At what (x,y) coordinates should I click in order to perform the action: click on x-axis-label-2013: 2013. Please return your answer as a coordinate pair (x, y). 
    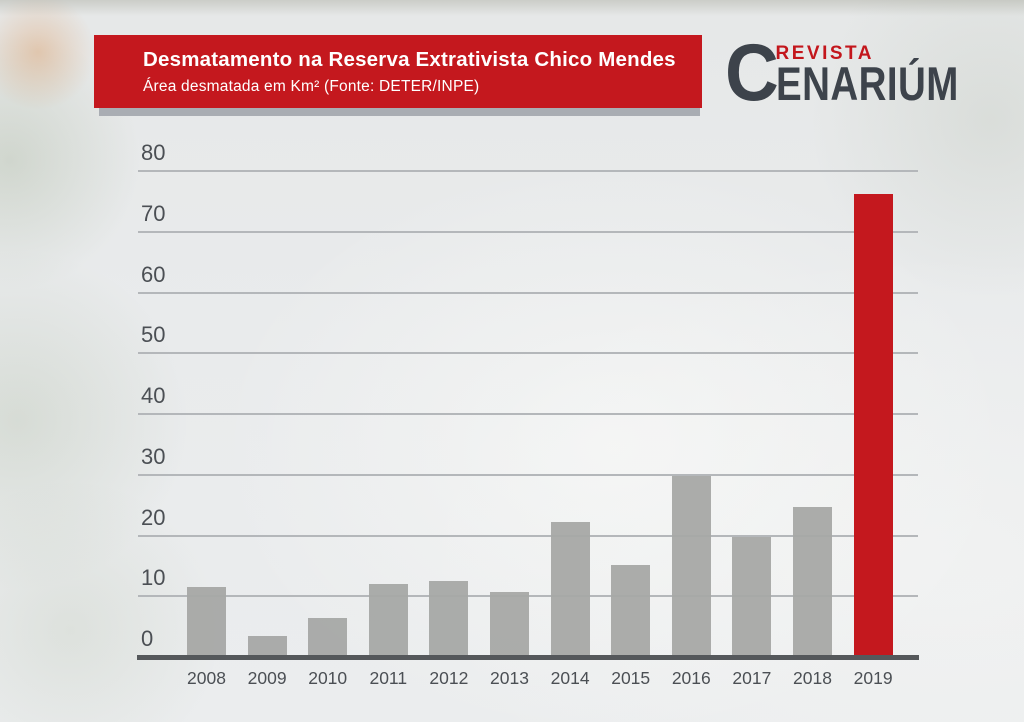
    Looking at the image, I should click on (509, 678).